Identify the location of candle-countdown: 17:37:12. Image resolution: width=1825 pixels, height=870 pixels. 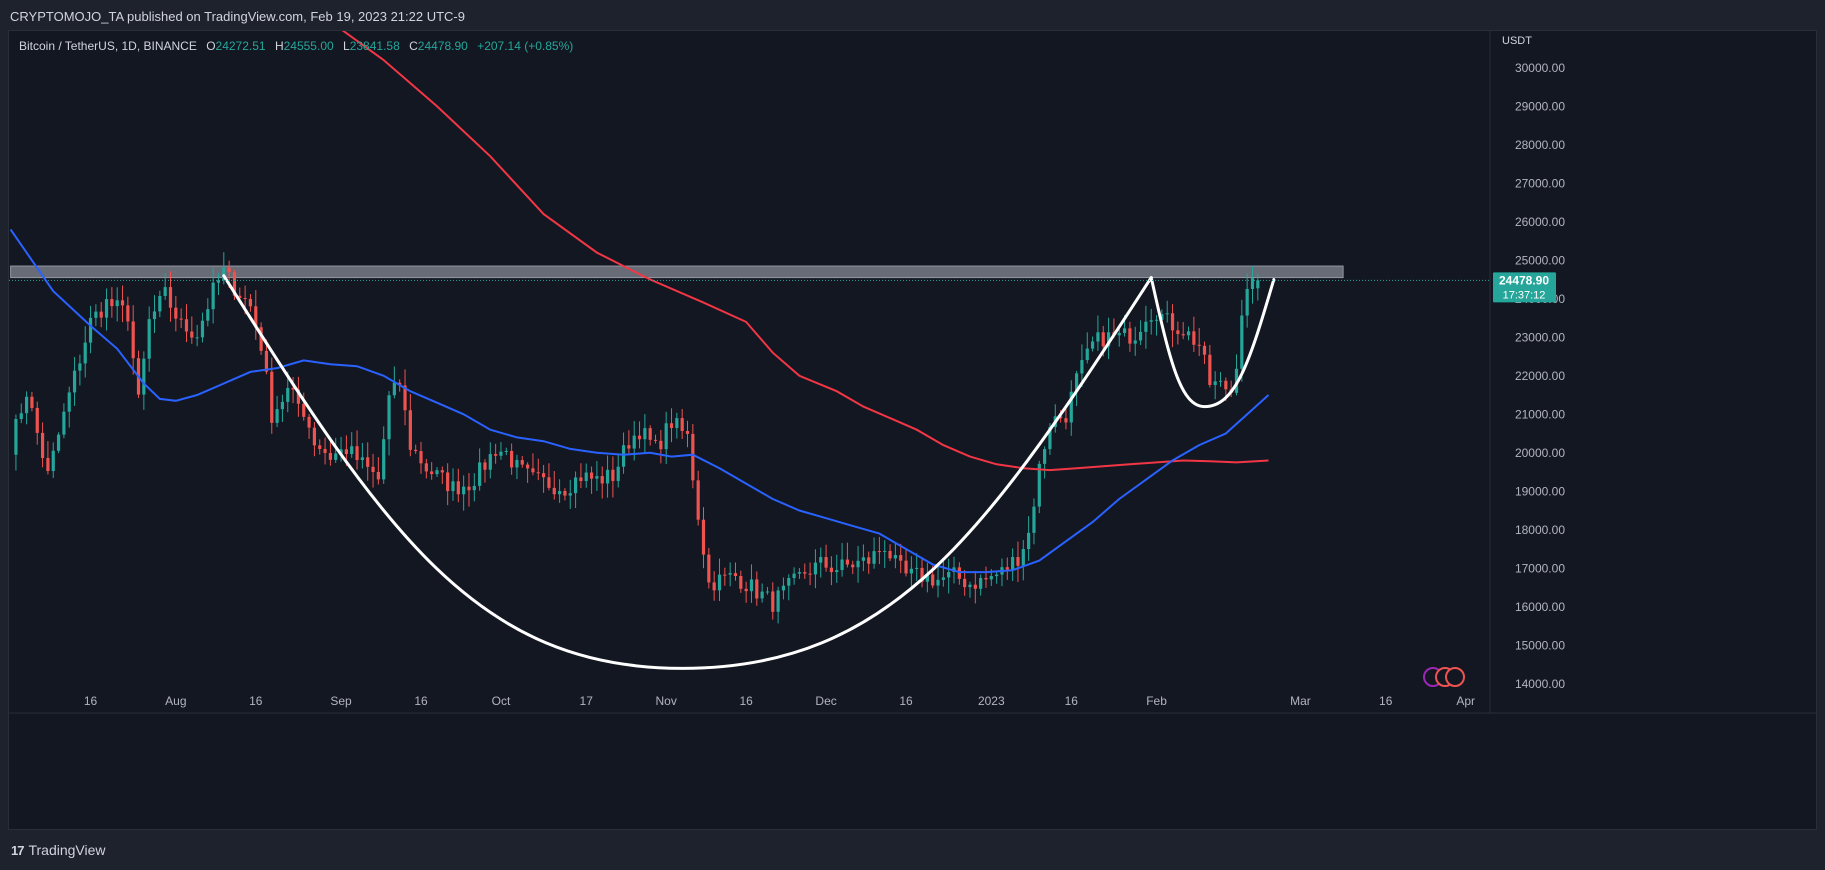
(1524, 295).